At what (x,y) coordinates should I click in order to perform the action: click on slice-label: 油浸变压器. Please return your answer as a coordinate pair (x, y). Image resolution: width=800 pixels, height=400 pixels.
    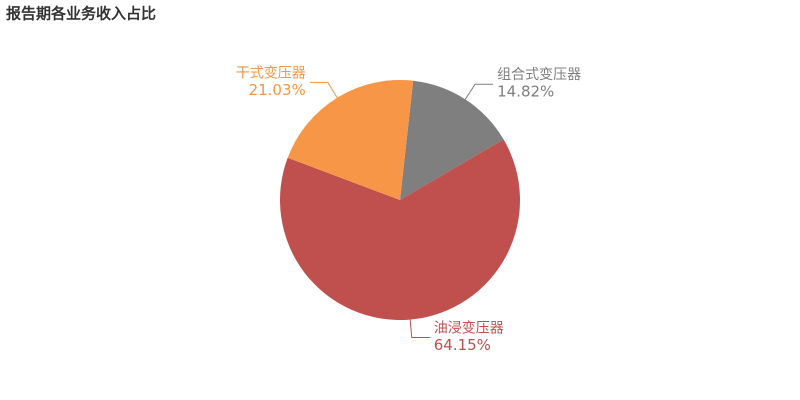
    Looking at the image, I should click on (469, 329).